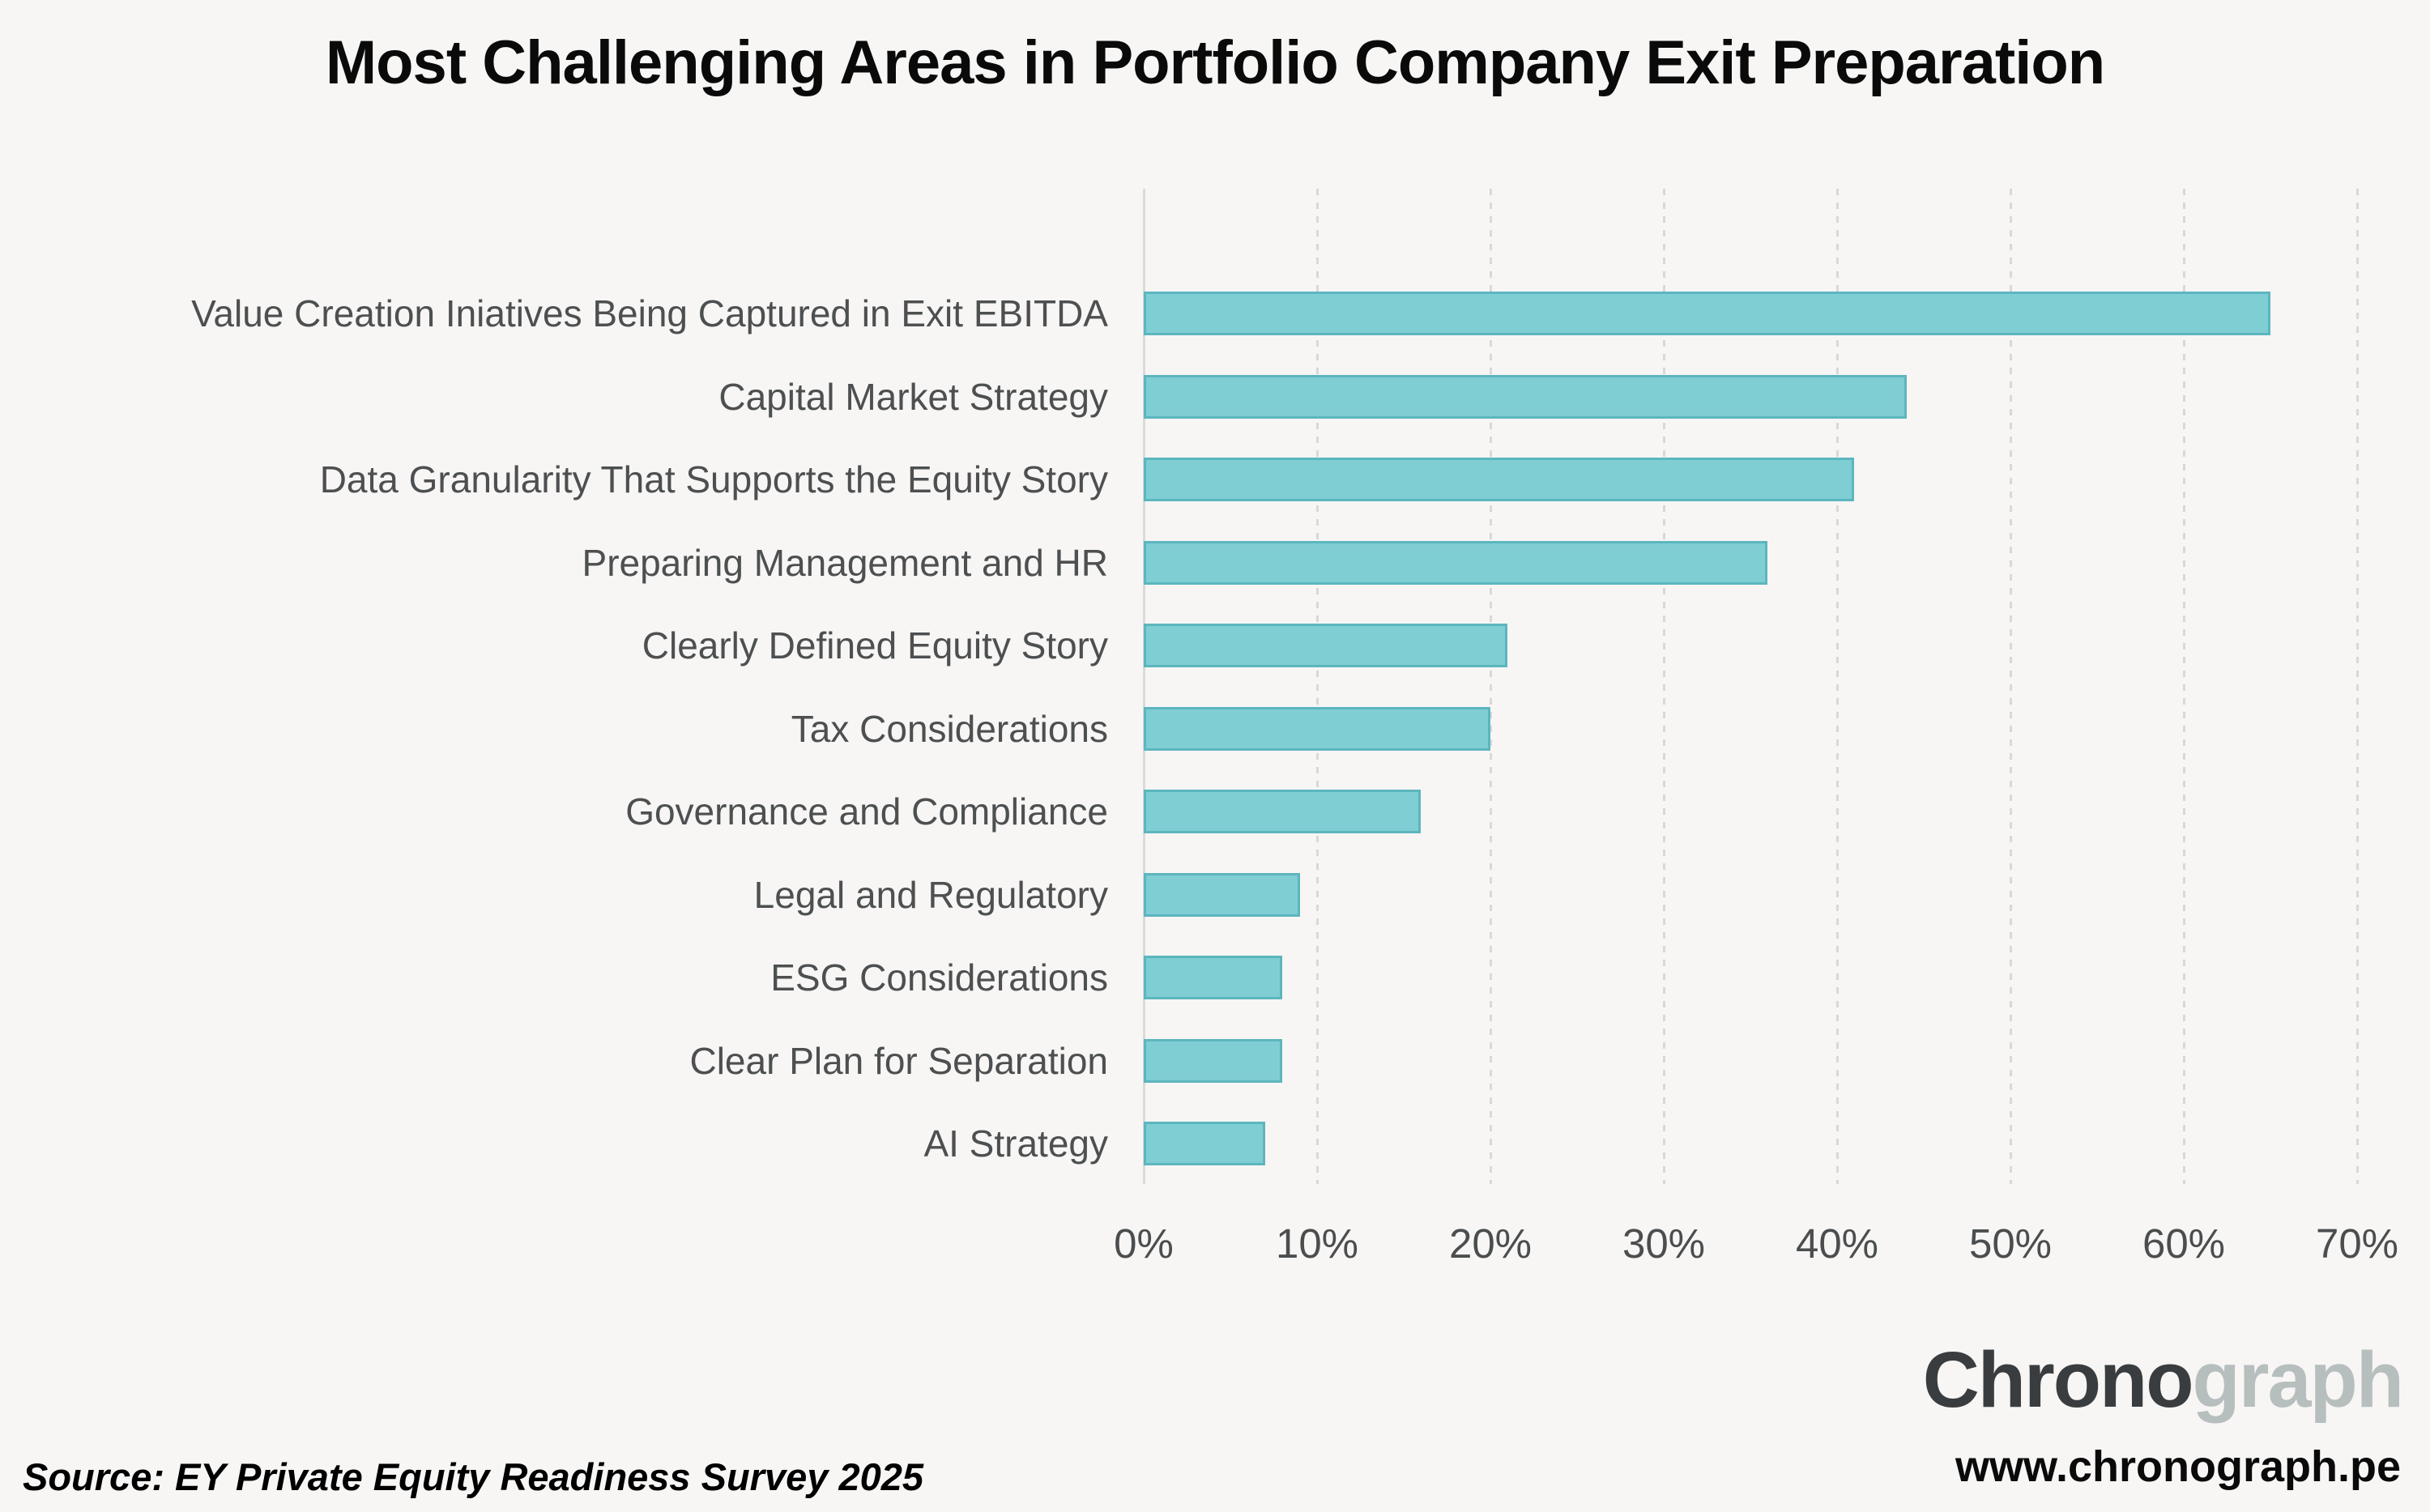 This screenshot has width=2430, height=1512. What do you see at coordinates (1490, 1243) in the screenshot?
I see `x-tick-label: 20%` at bounding box center [1490, 1243].